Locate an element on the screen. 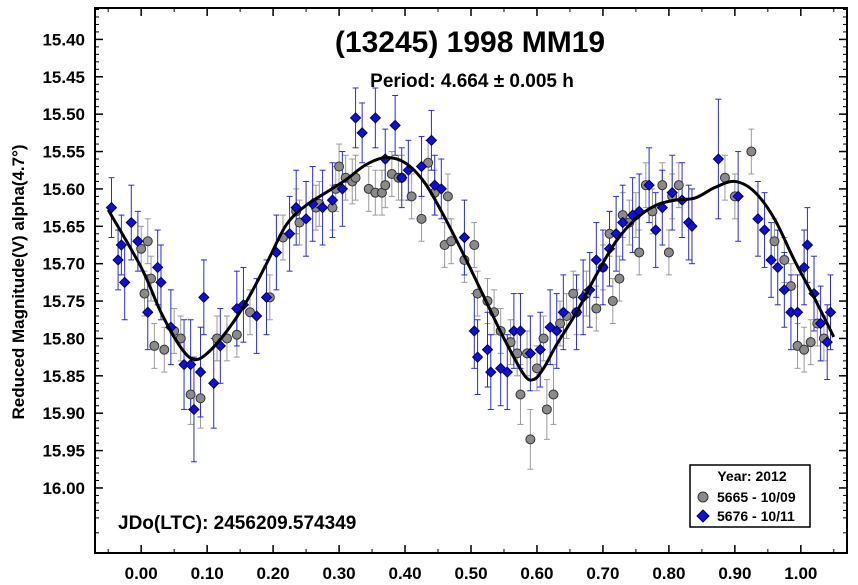 This screenshot has width=858, height=585. y-tick-label: 15.45 is located at coordinates (63, 77).